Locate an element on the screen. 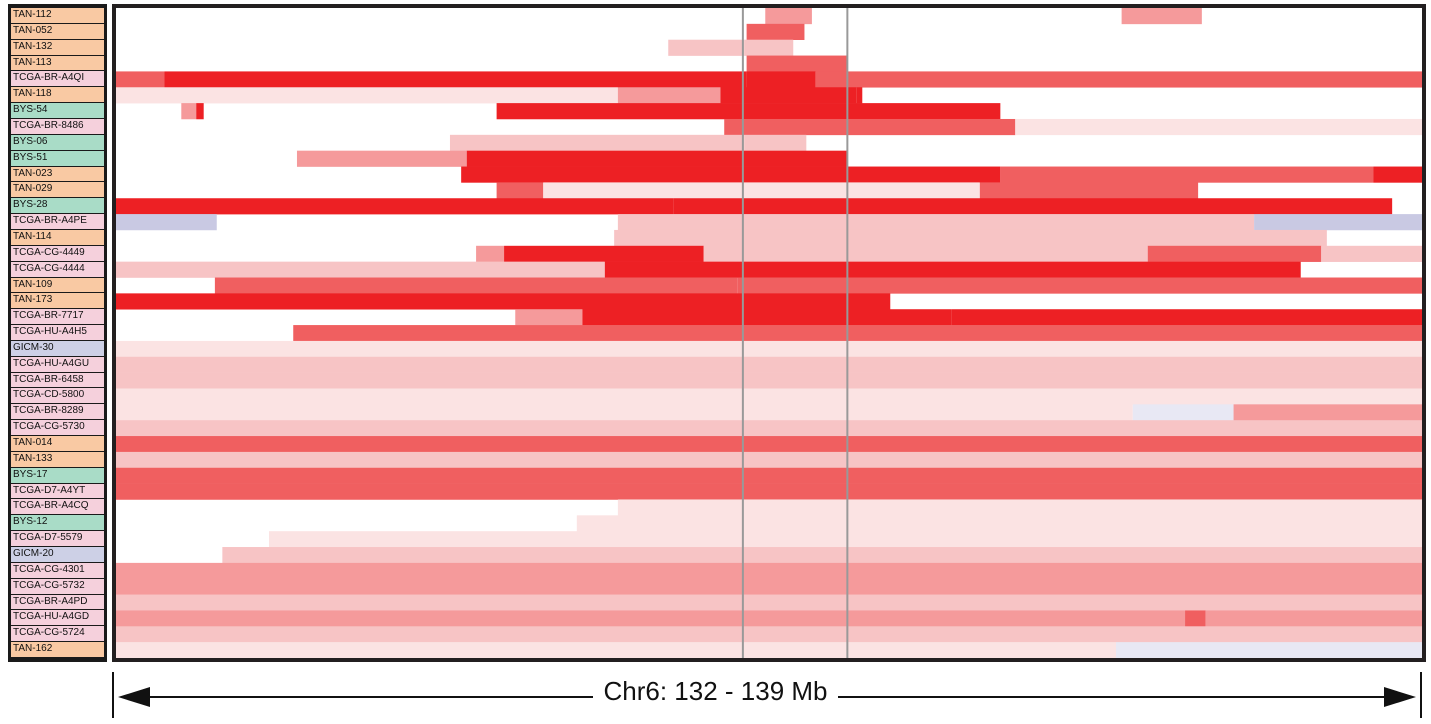 The height and width of the screenshot is (724, 1431). sample-label: BYS-17 is located at coordinates (57, 475).